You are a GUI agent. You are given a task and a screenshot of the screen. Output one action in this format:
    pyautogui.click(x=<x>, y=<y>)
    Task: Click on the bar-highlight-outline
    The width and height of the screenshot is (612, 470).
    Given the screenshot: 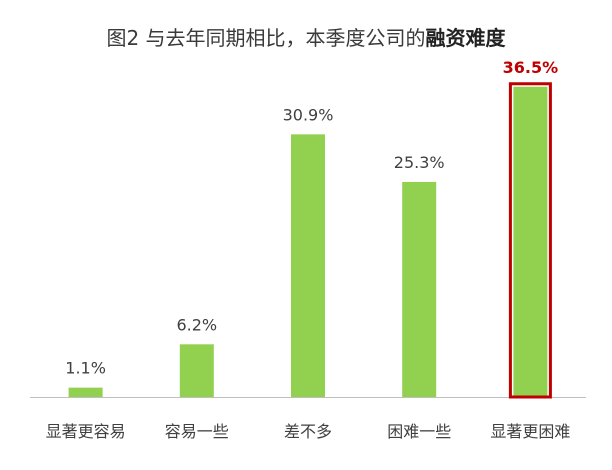 What is the action you would take?
    pyautogui.click(x=530, y=240)
    